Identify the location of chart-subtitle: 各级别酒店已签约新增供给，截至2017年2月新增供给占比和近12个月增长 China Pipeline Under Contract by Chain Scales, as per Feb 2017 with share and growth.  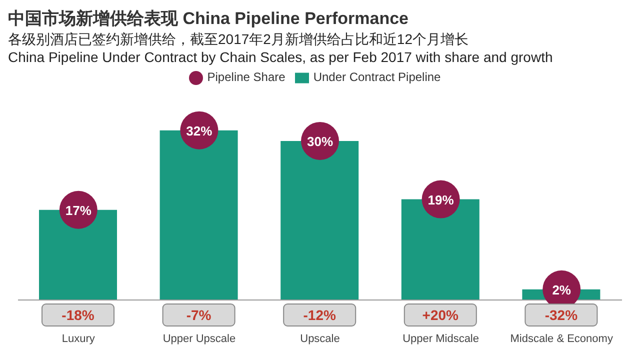
(281, 48).